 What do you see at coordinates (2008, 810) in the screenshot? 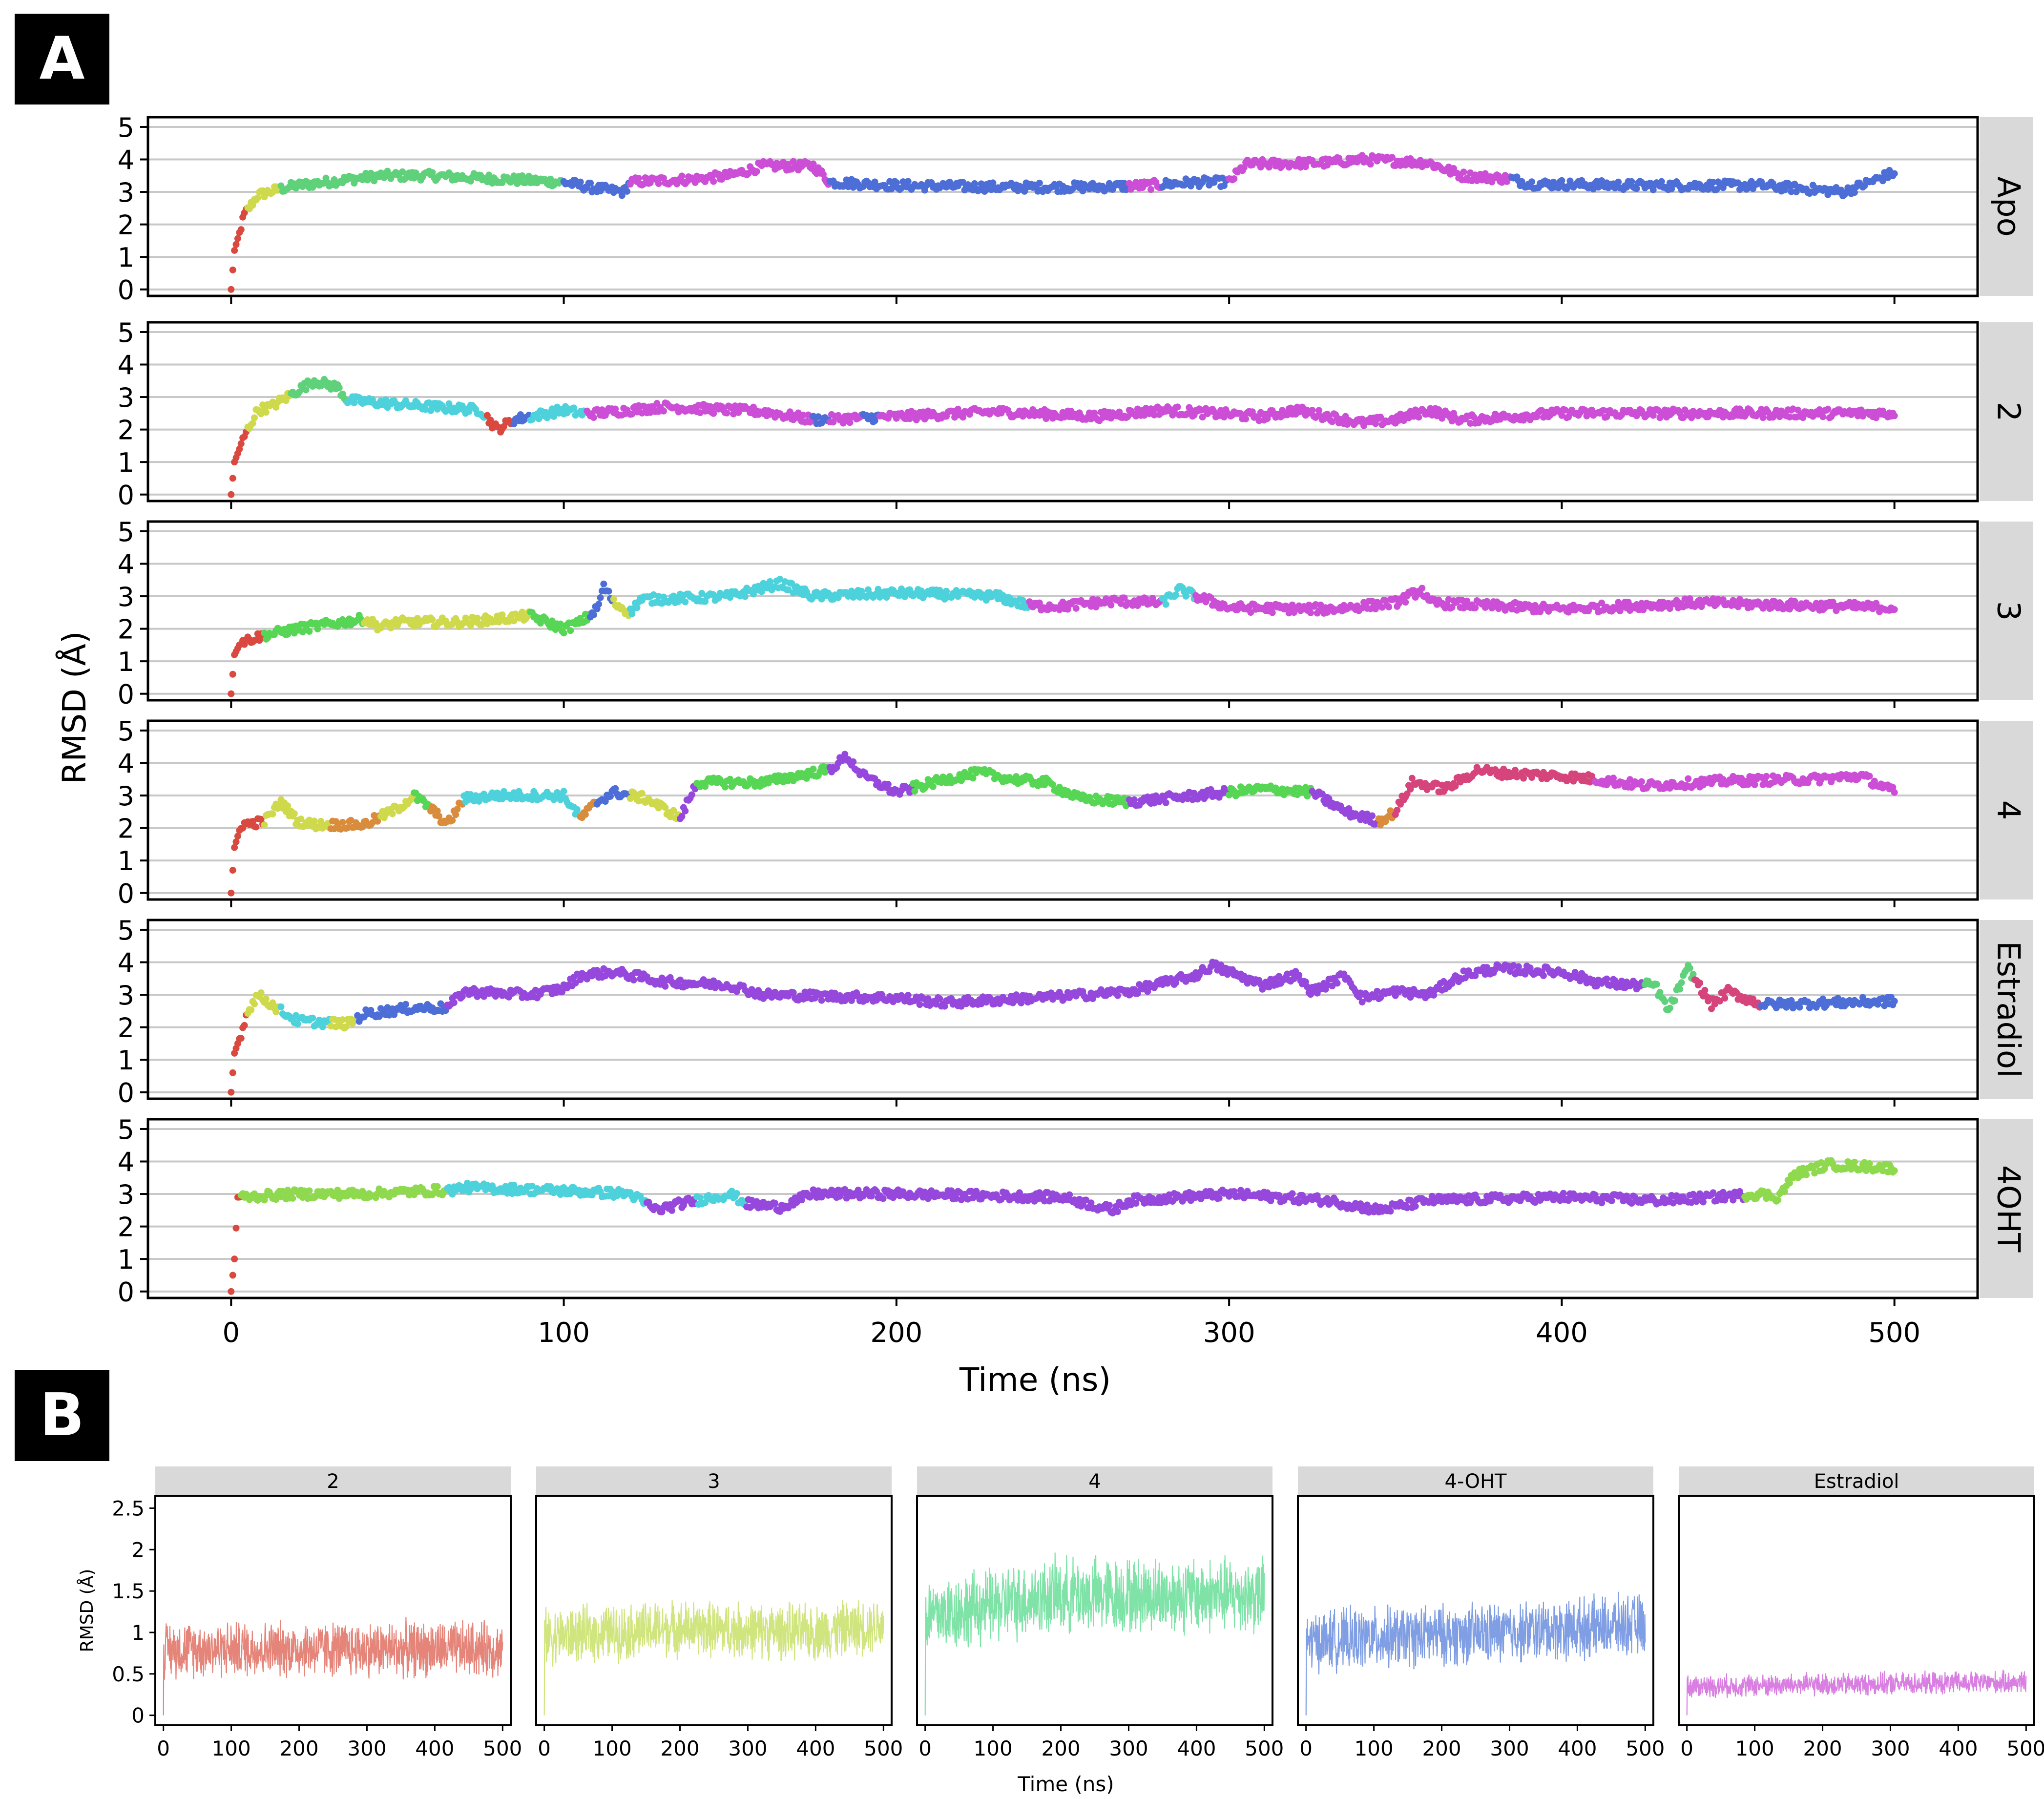
I see `facet-strip-label: 4` at bounding box center [2008, 810].